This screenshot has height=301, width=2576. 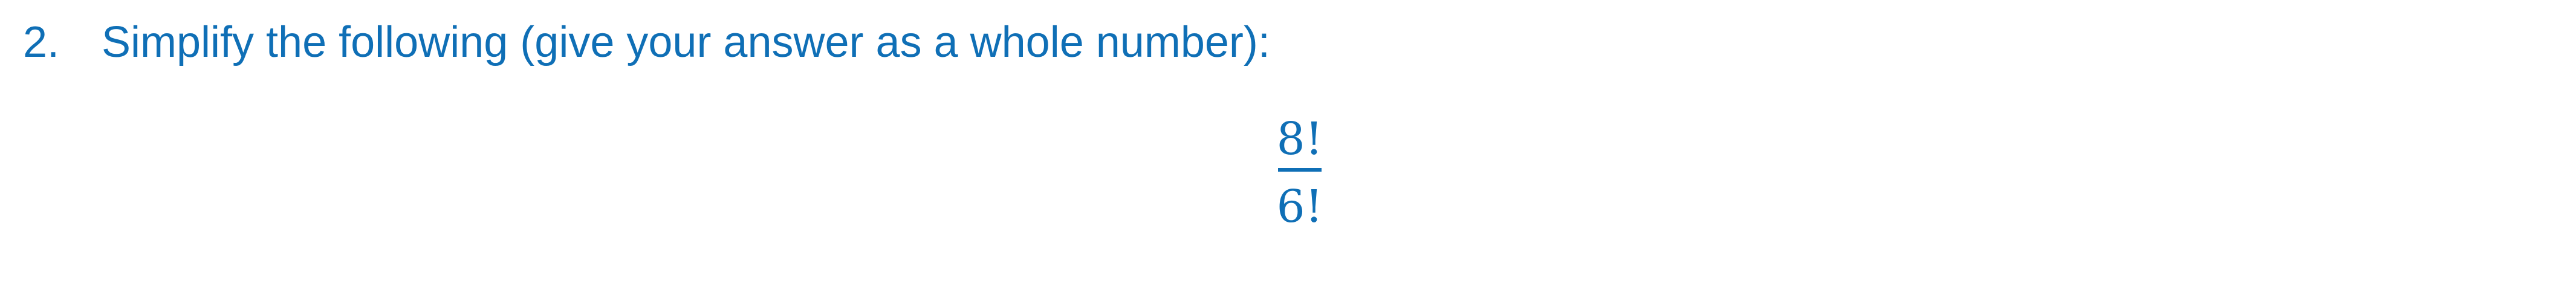 What do you see at coordinates (1300, 207) in the screenshot?
I see `fraction-denominator: 6!` at bounding box center [1300, 207].